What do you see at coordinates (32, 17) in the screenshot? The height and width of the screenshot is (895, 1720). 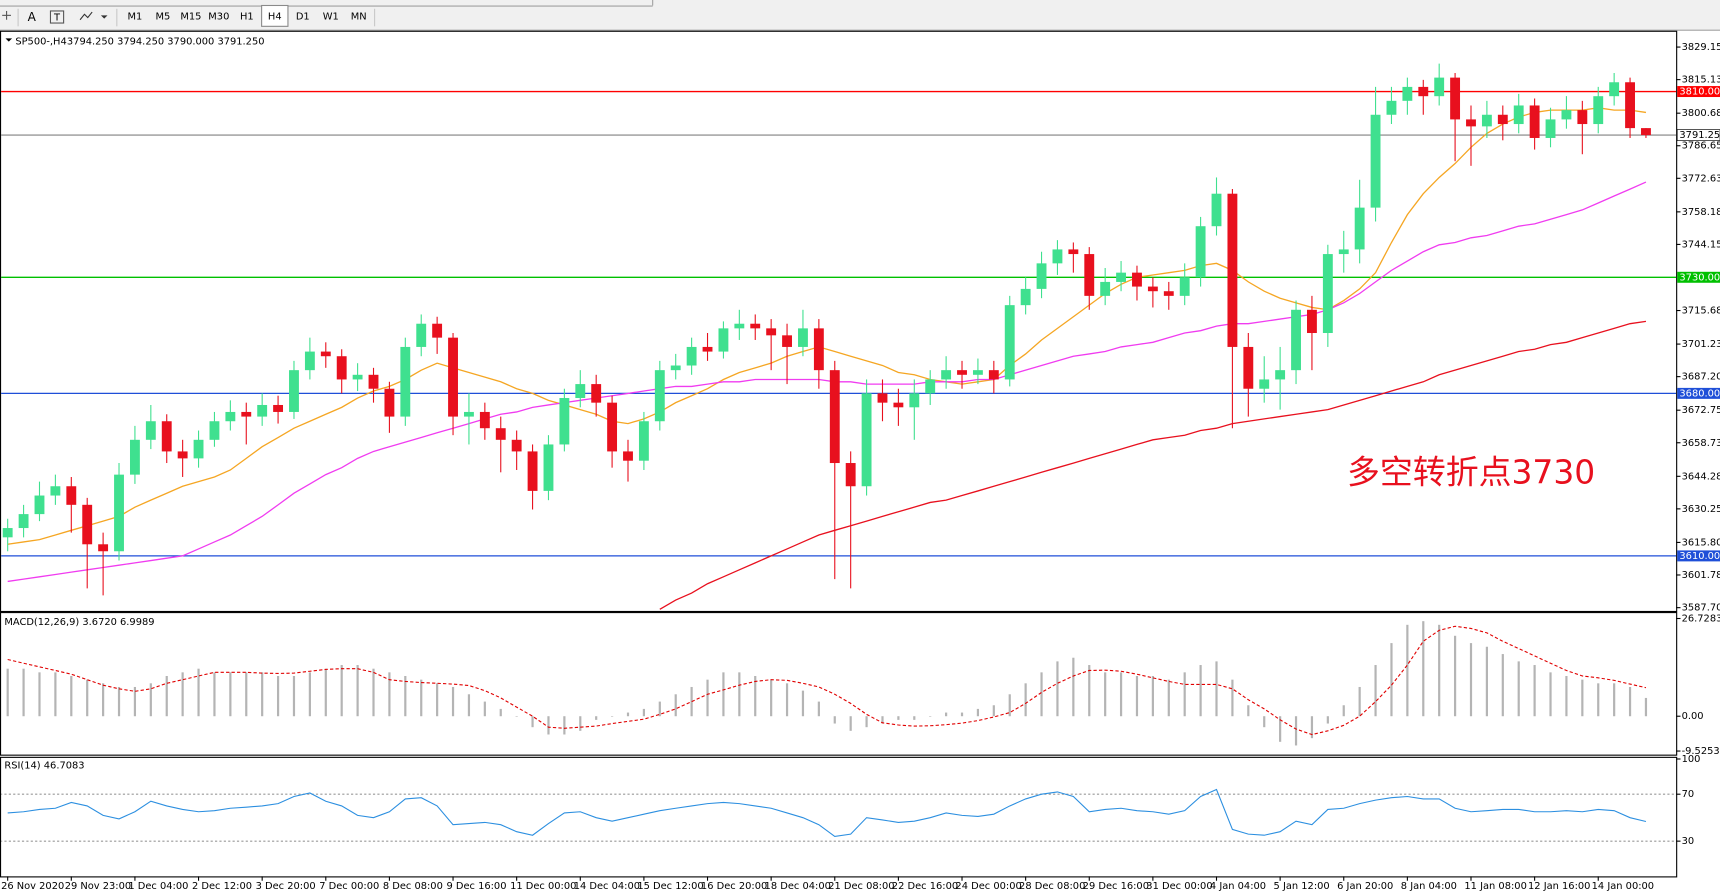 I see `text-tool: A` at bounding box center [32, 17].